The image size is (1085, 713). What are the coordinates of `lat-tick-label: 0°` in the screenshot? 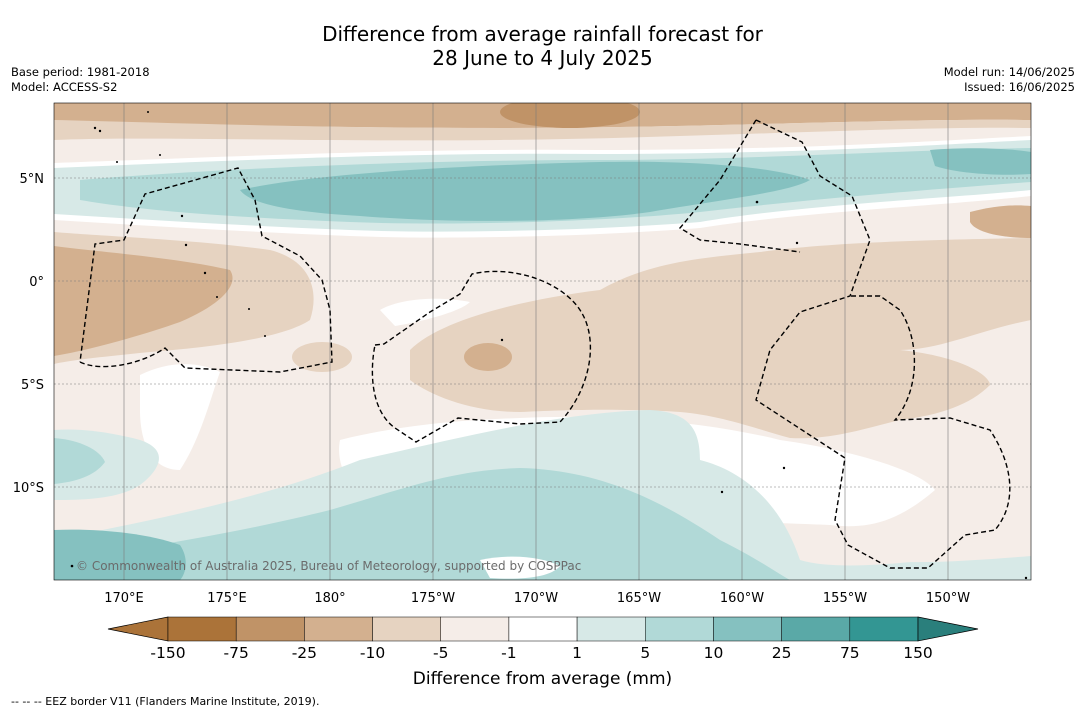 It's located at (36, 282).